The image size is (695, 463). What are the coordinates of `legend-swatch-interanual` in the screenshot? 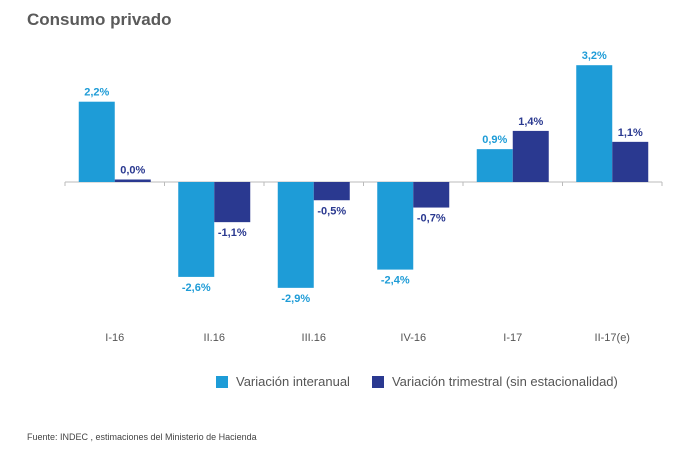 It's located at (222, 381).